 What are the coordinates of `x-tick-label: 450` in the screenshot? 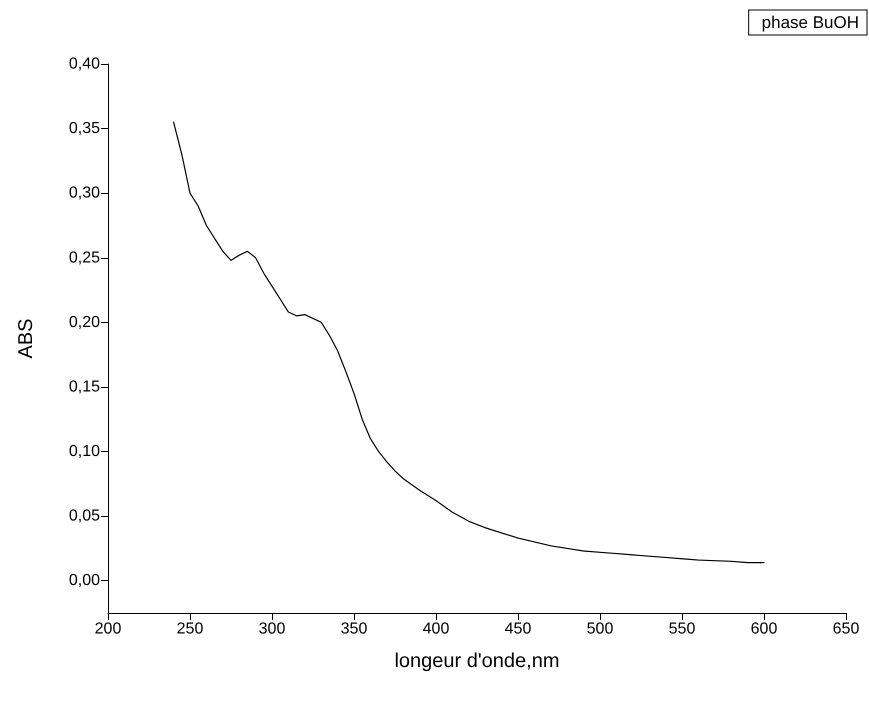 It's located at (518, 629).